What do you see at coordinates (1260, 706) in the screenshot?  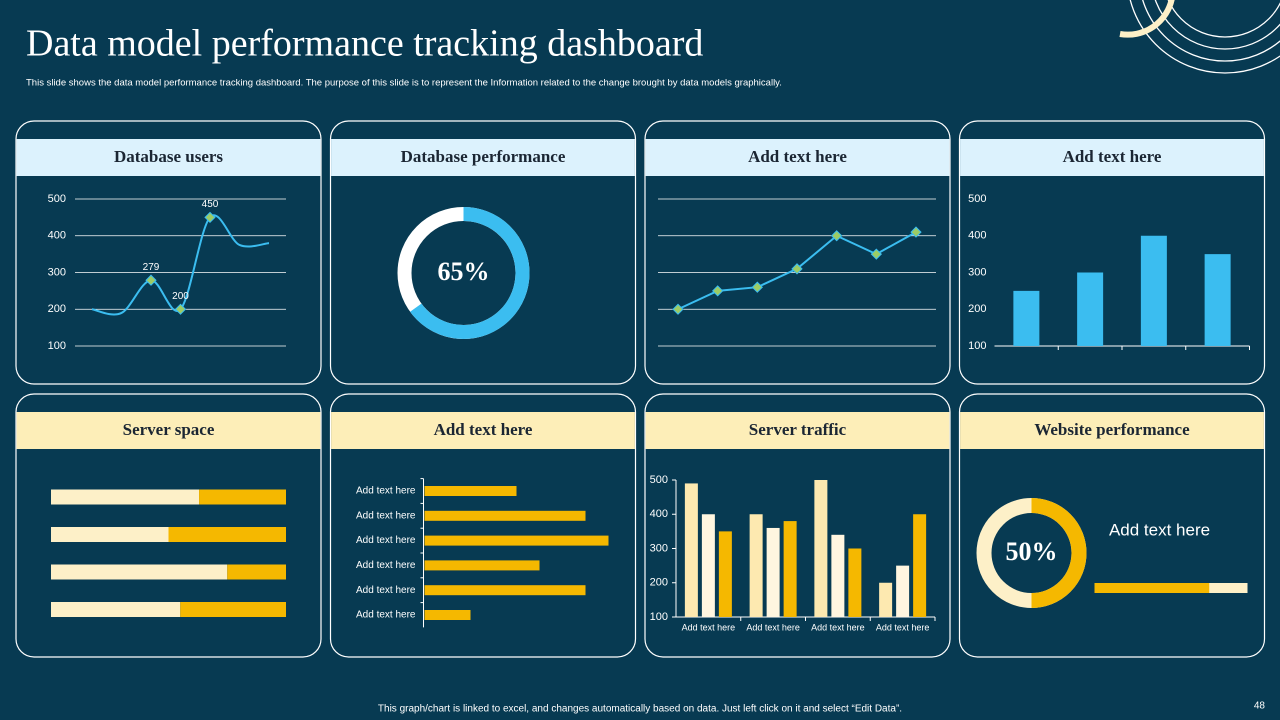 I see `page-number: 48` at bounding box center [1260, 706].